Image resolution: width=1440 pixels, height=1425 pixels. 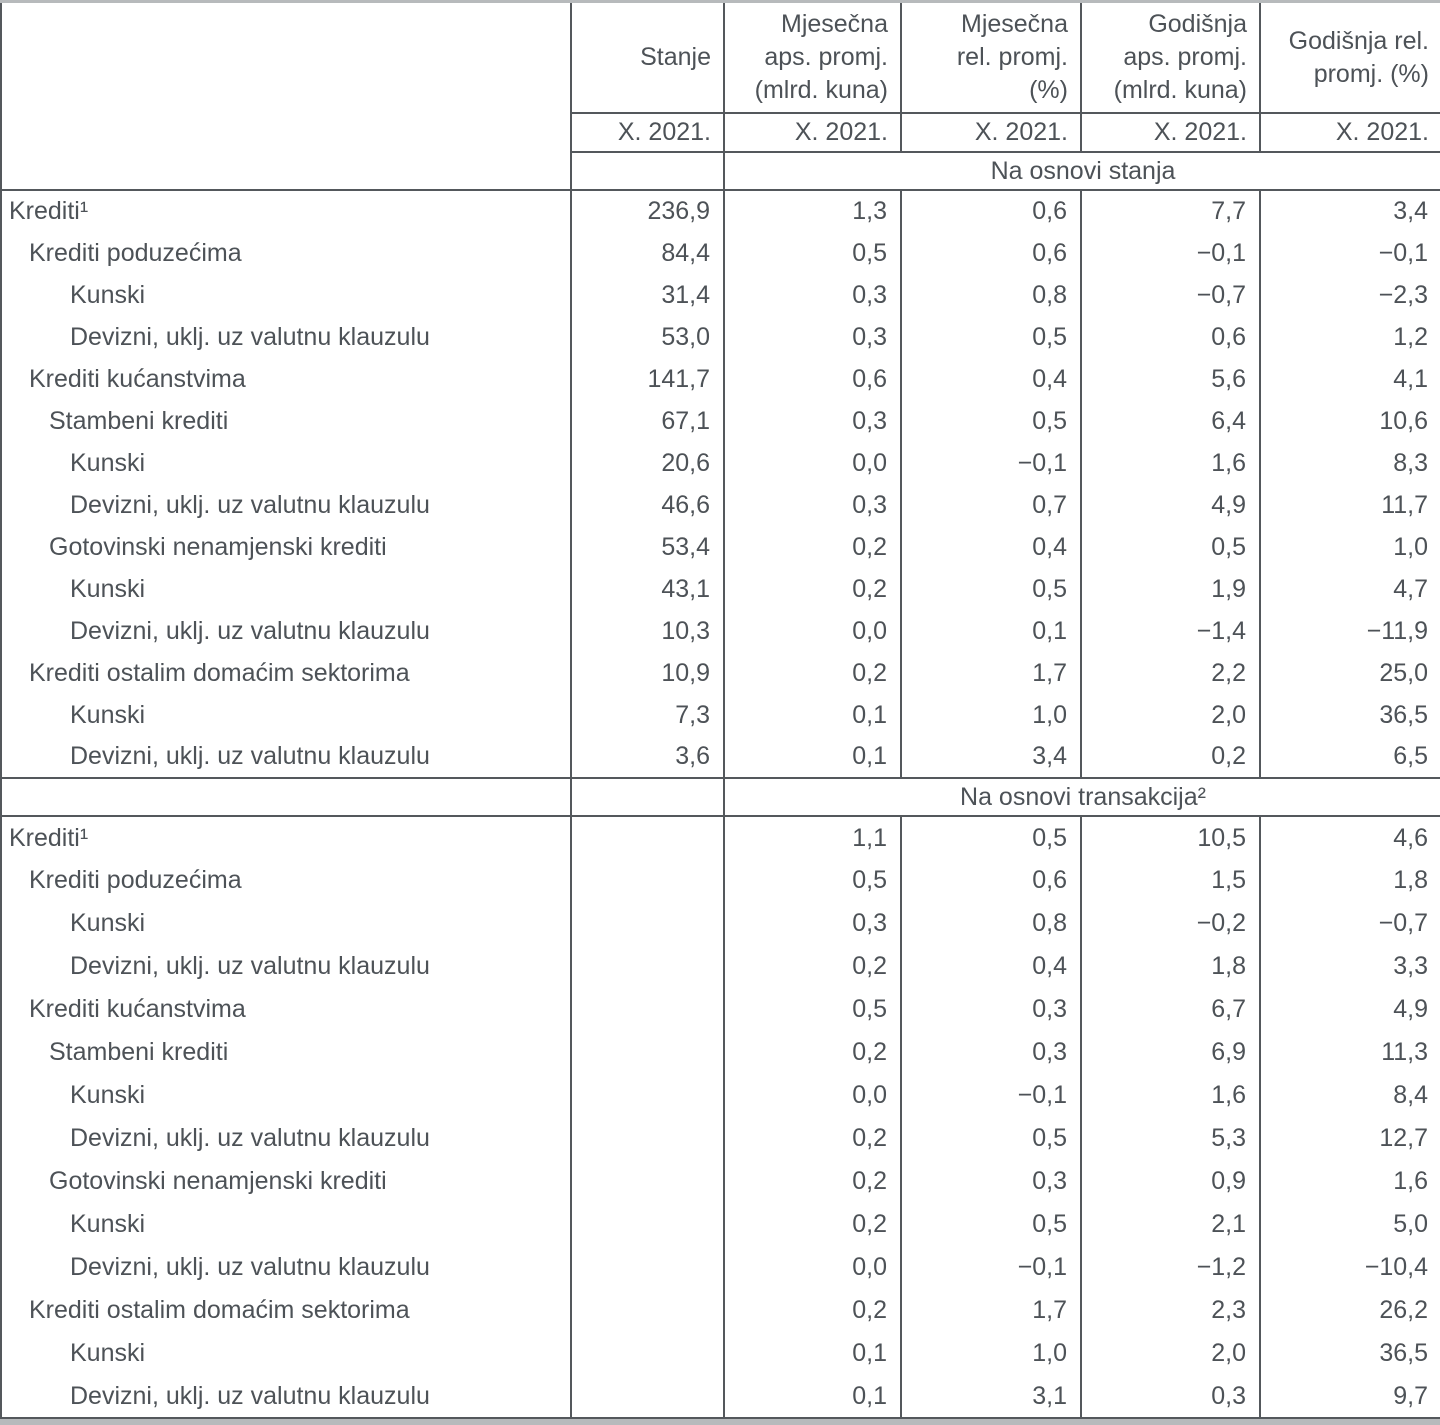 What do you see at coordinates (648, 337) in the screenshot?
I see `value-cell: 53,0` at bounding box center [648, 337].